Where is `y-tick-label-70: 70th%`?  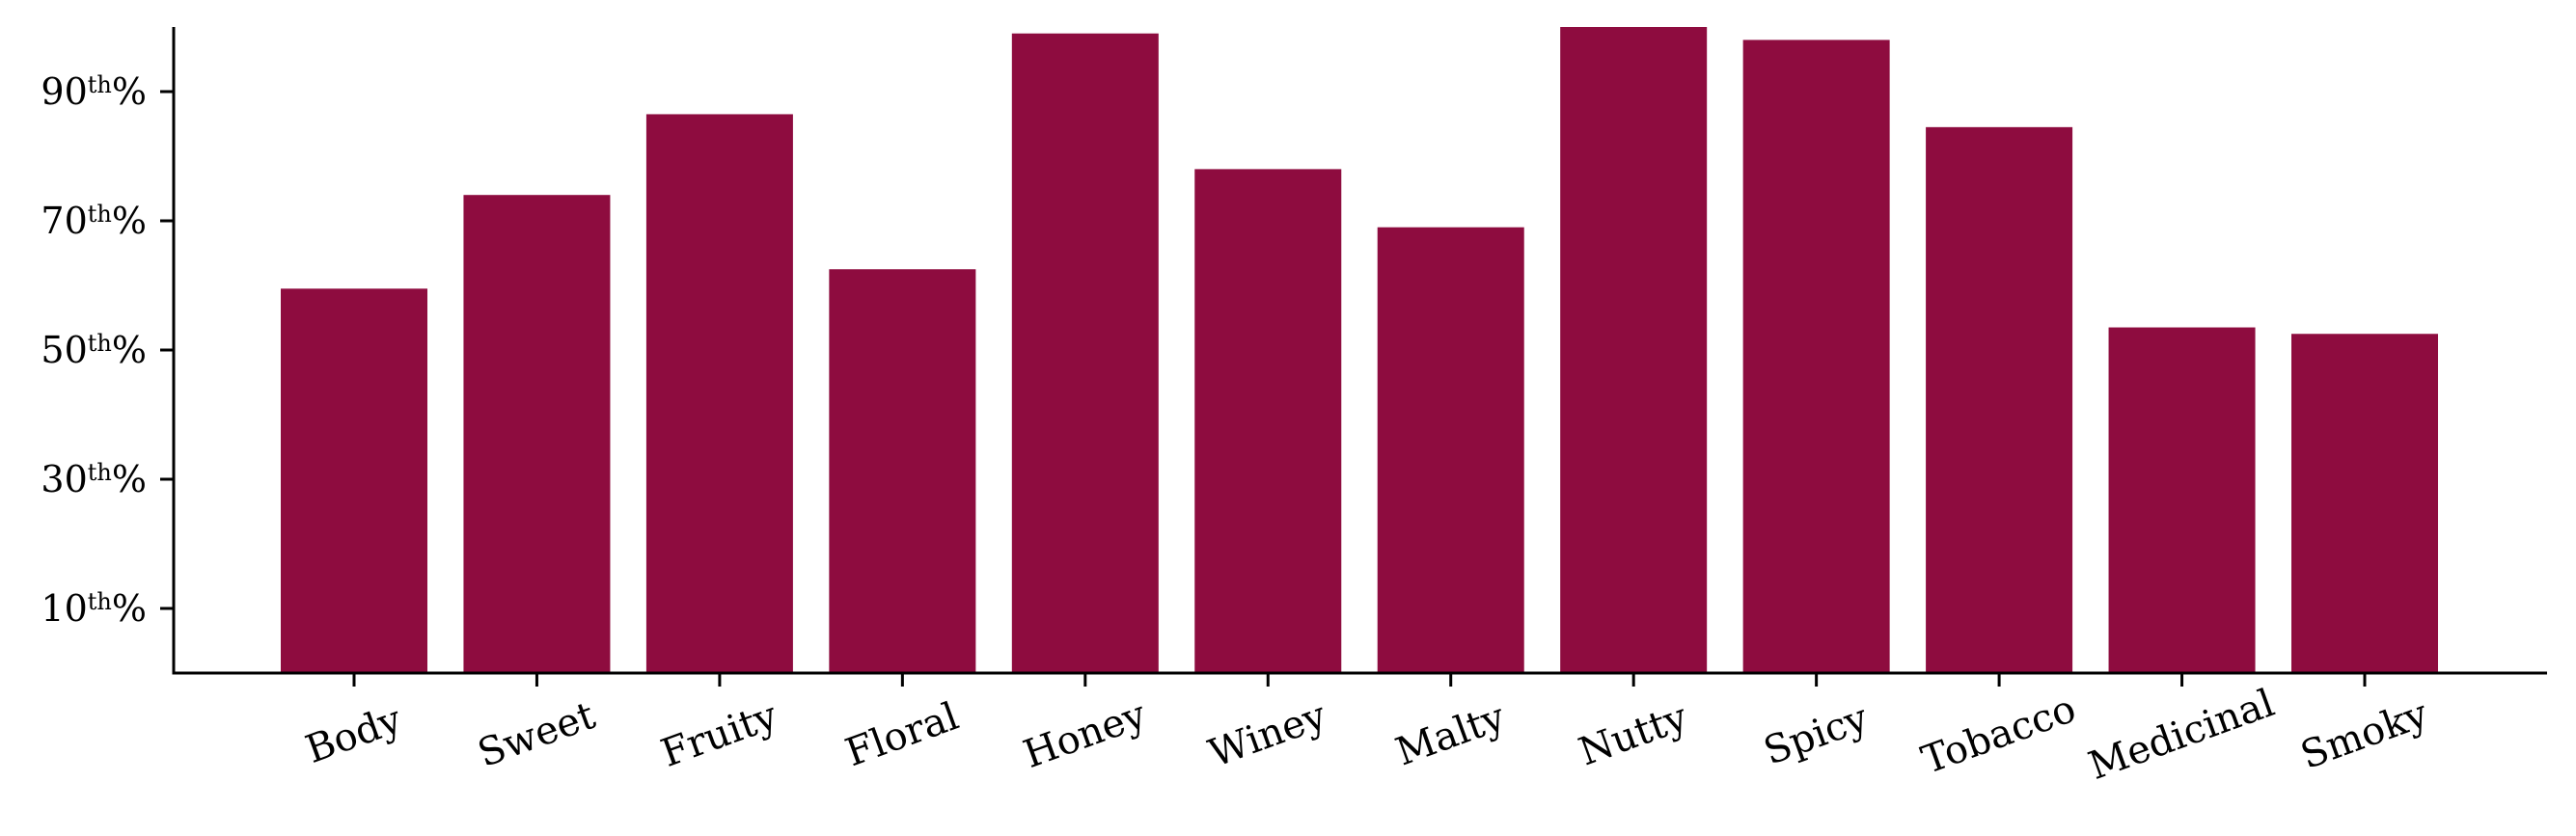
y-tick-label-70: 70th% is located at coordinates (94, 221).